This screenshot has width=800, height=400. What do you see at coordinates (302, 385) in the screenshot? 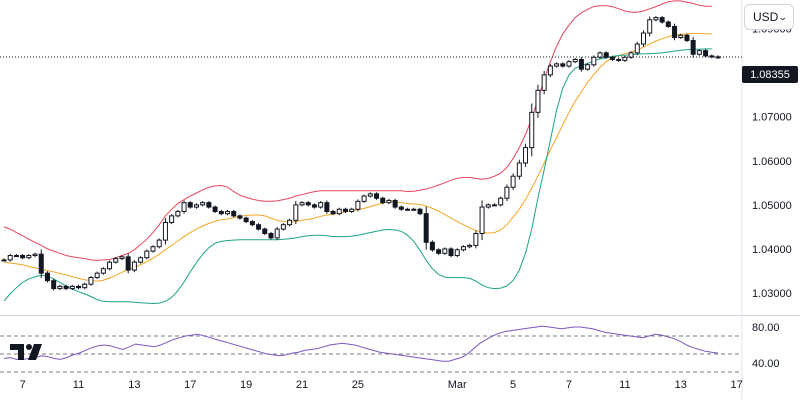
I see `time-tick-label: 21` at bounding box center [302, 385].